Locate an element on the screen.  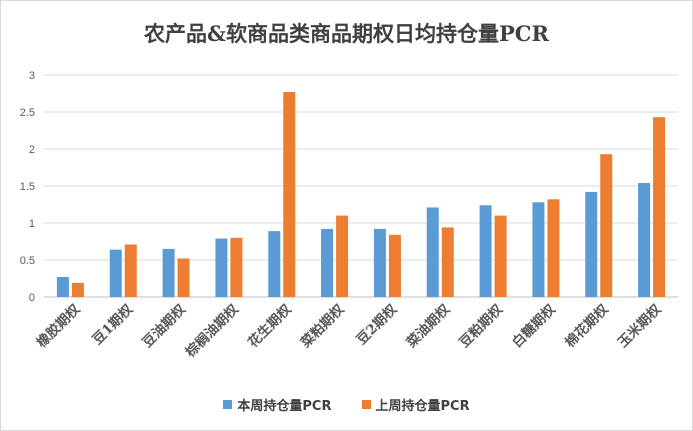
x-tick-label: 豆1期权 is located at coordinates (113, 324).